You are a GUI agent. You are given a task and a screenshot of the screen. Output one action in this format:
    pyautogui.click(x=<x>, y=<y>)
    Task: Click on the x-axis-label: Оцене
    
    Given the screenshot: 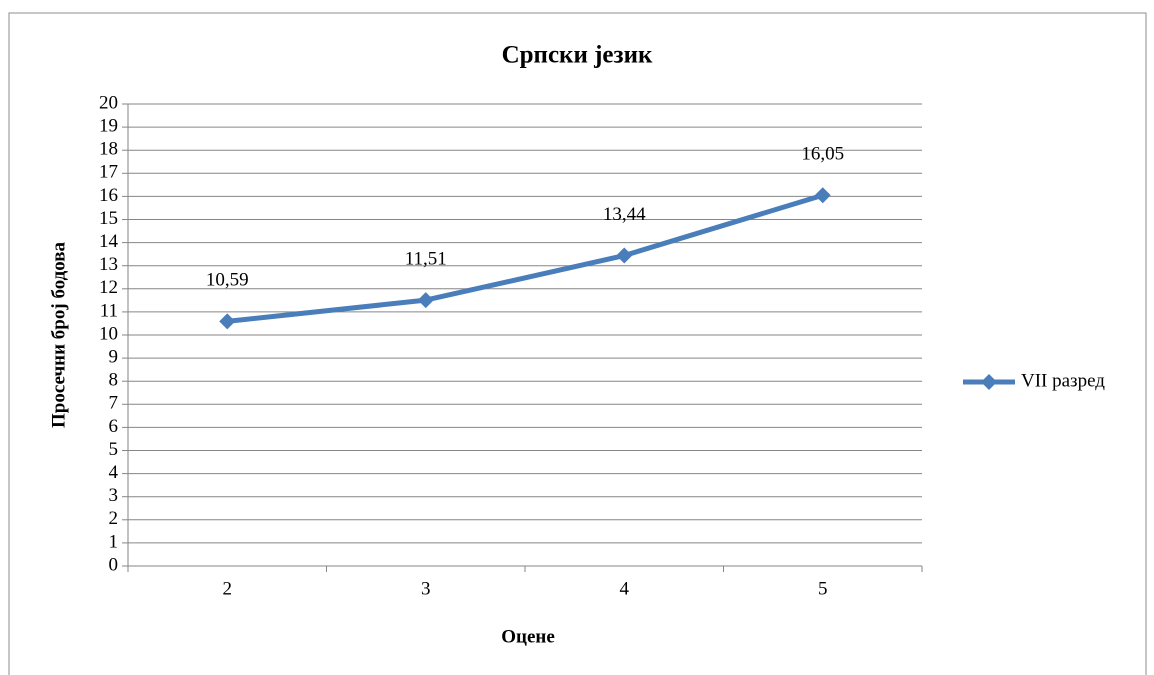 What is the action you would take?
    pyautogui.click(x=528, y=636)
    